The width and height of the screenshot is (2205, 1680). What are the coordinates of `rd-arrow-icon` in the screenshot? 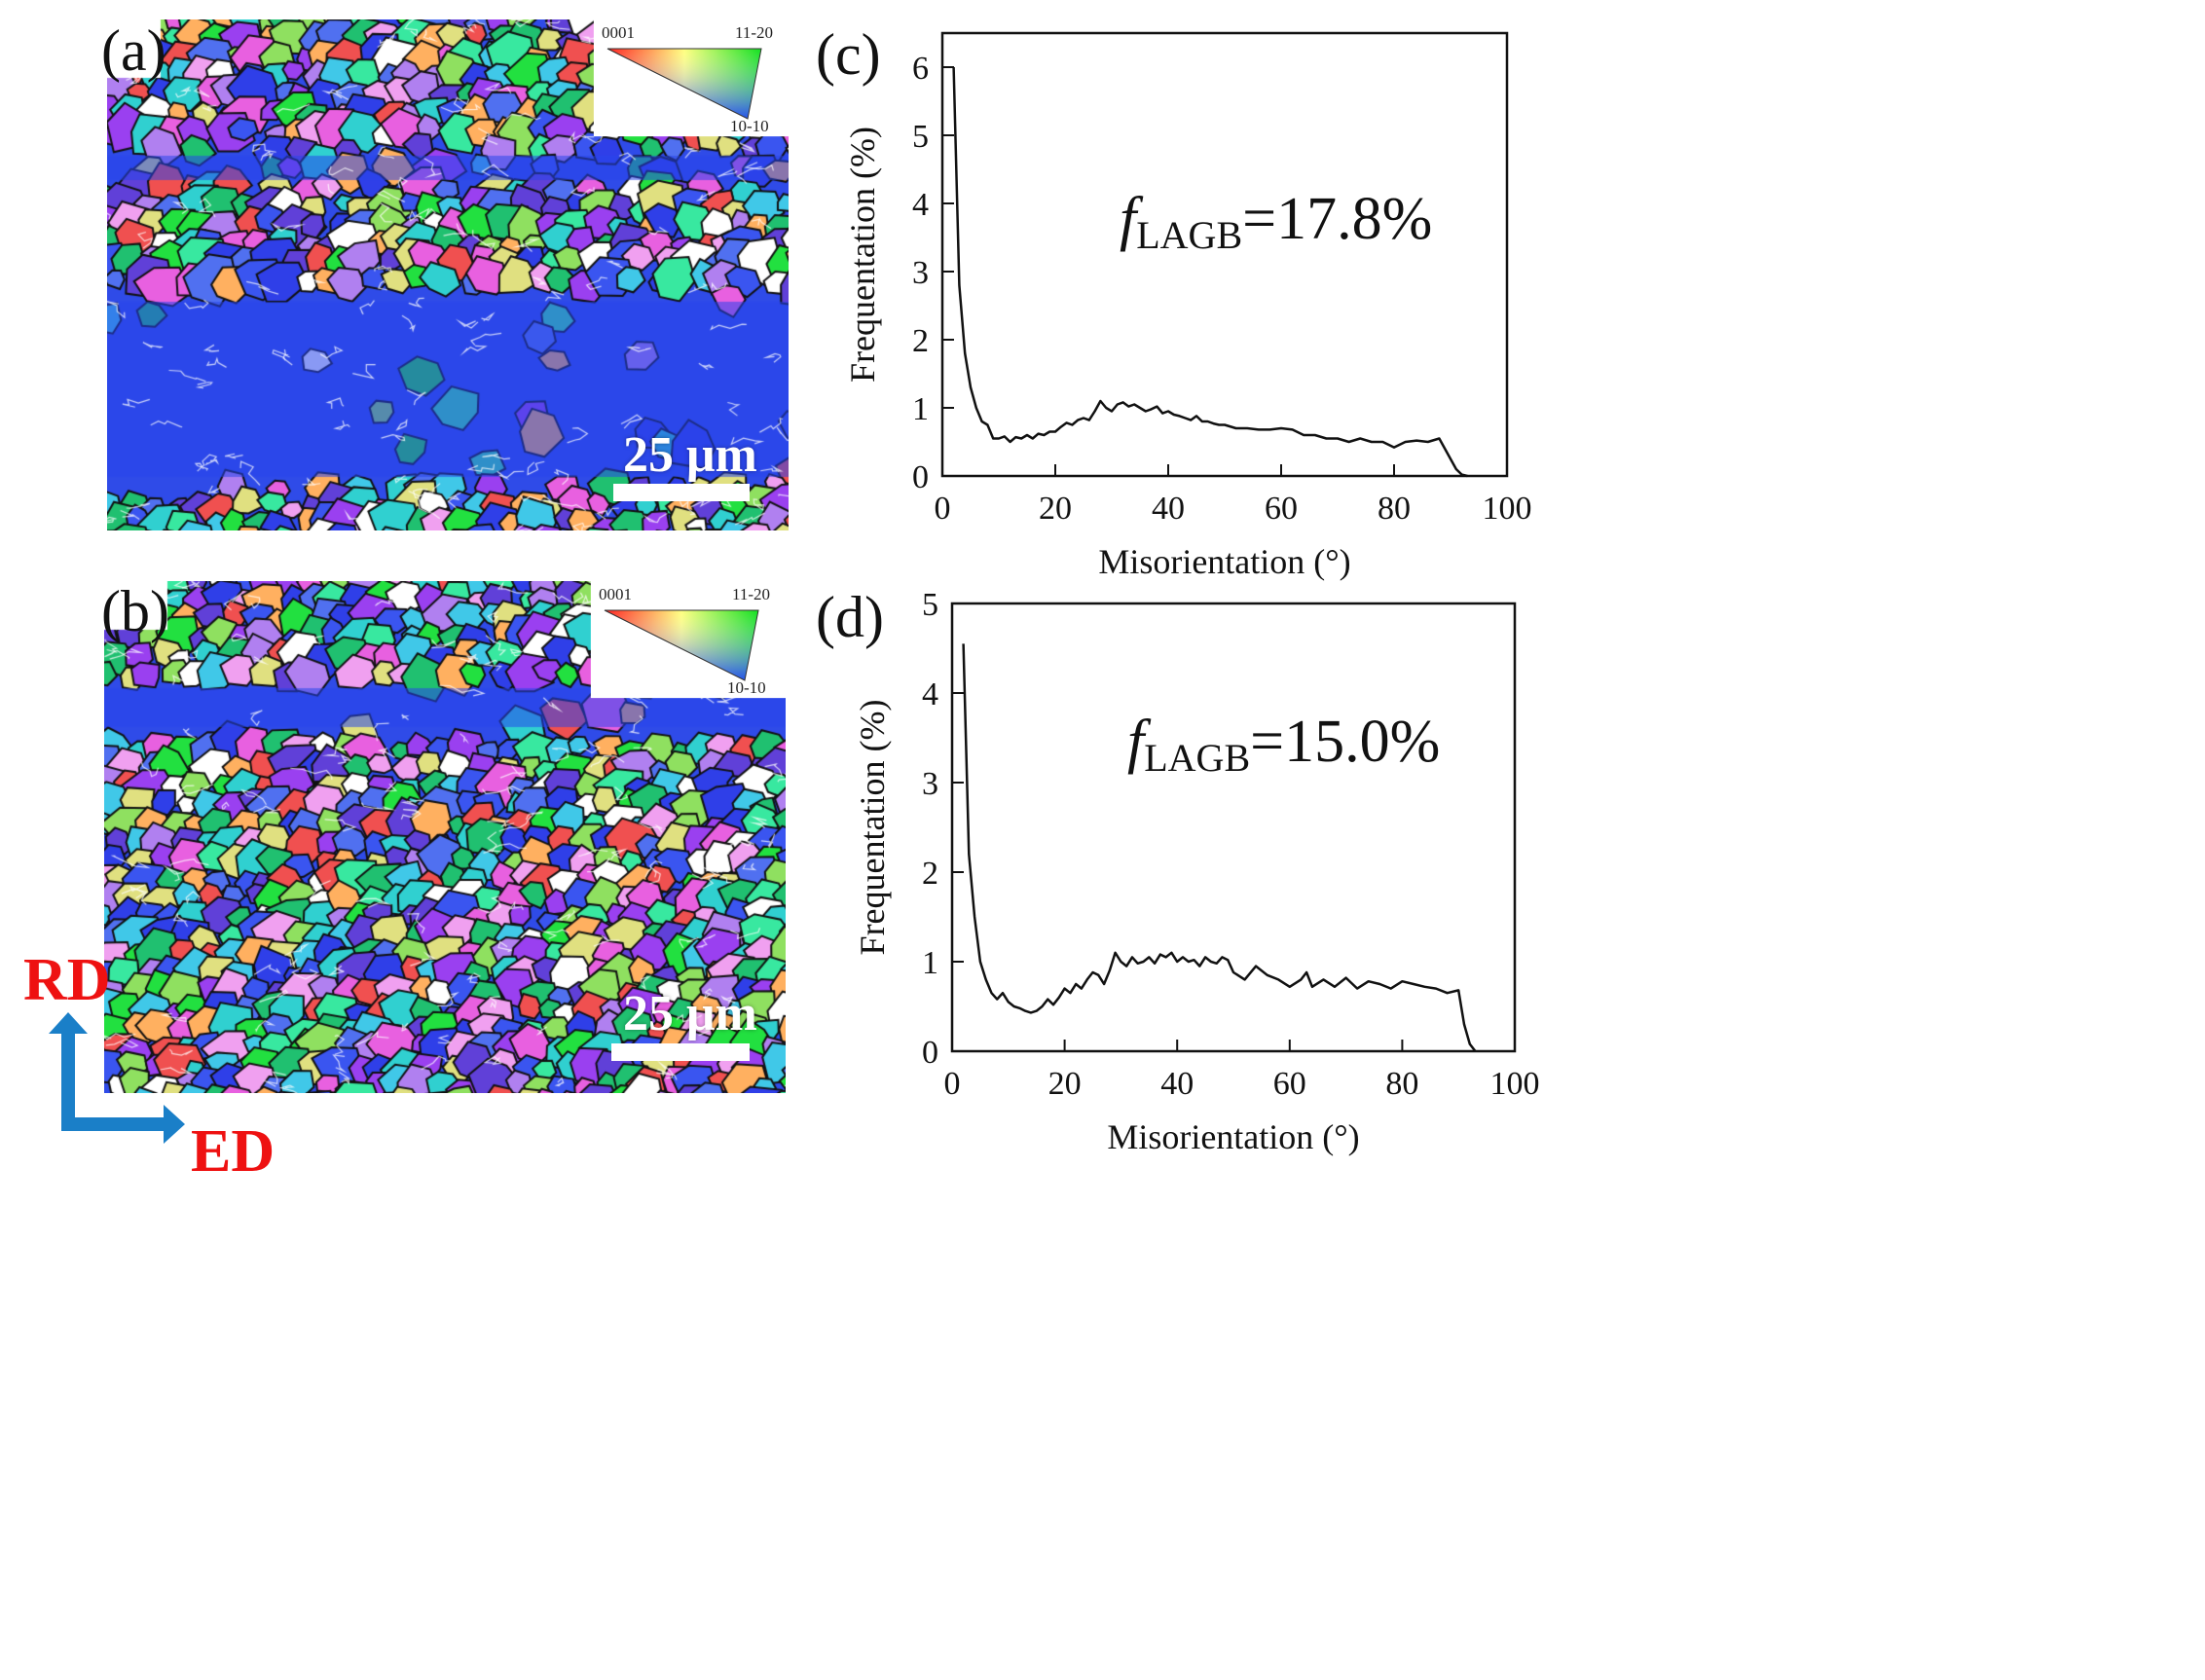 It's located at (68, 1071).